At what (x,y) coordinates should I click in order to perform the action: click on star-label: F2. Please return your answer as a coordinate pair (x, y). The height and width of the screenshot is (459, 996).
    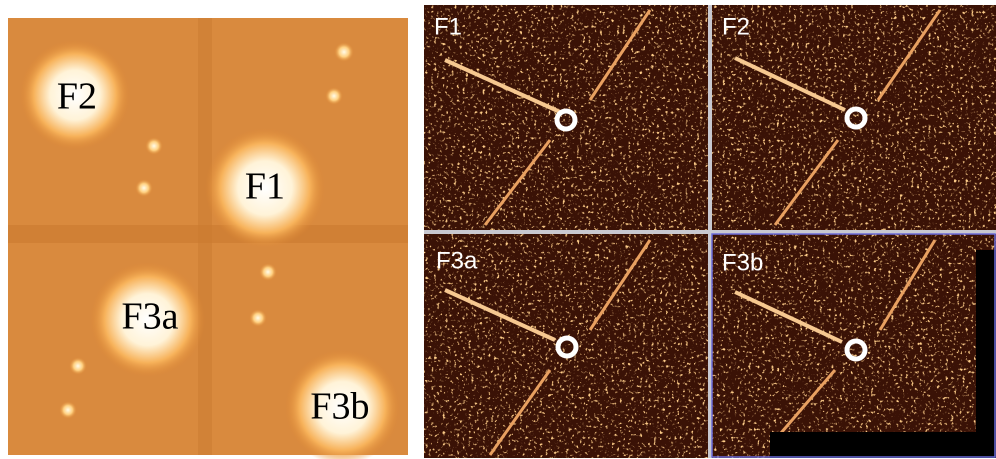
    Looking at the image, I should click on (77, 97).